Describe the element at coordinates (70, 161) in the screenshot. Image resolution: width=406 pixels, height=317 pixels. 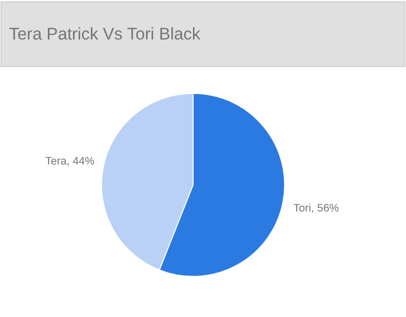
I see `slice-label: Tera, 44%` at that location.